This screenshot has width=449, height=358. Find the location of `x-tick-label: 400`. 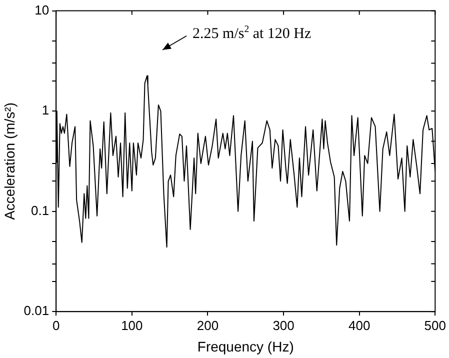

x-tick-label: 400 is located at coordinates (359, 325).